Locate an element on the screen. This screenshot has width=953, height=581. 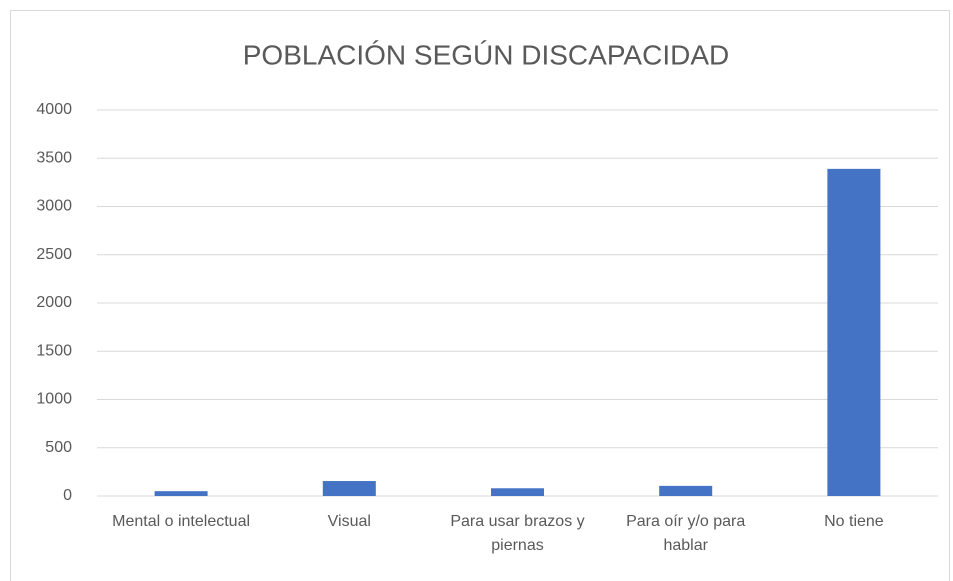
y-tick-label: 500 is located at coordinates (58, 447).